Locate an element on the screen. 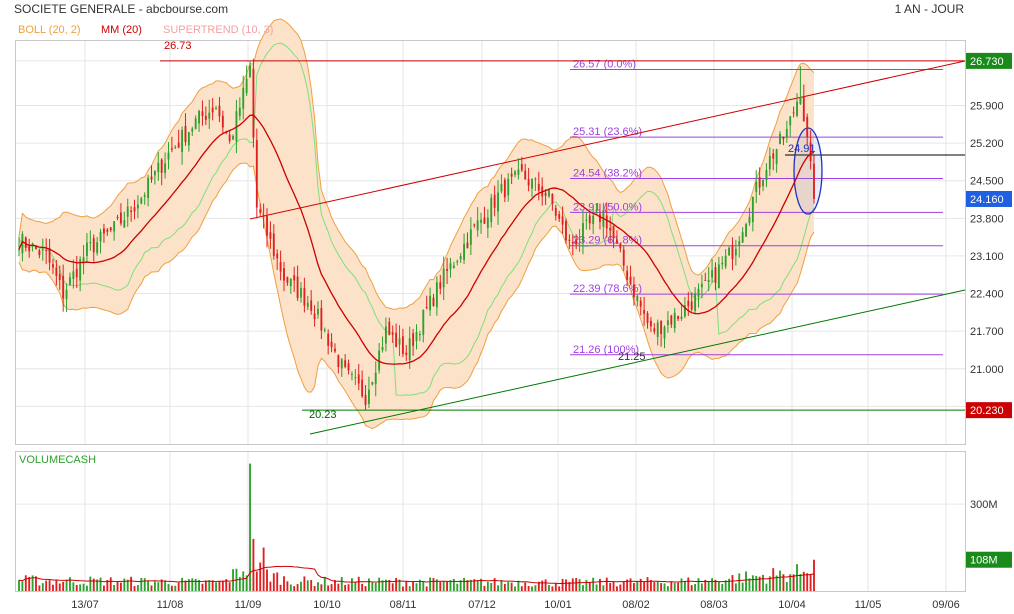  x-tick-label: 11/05 is located at coordinates (868, 605).